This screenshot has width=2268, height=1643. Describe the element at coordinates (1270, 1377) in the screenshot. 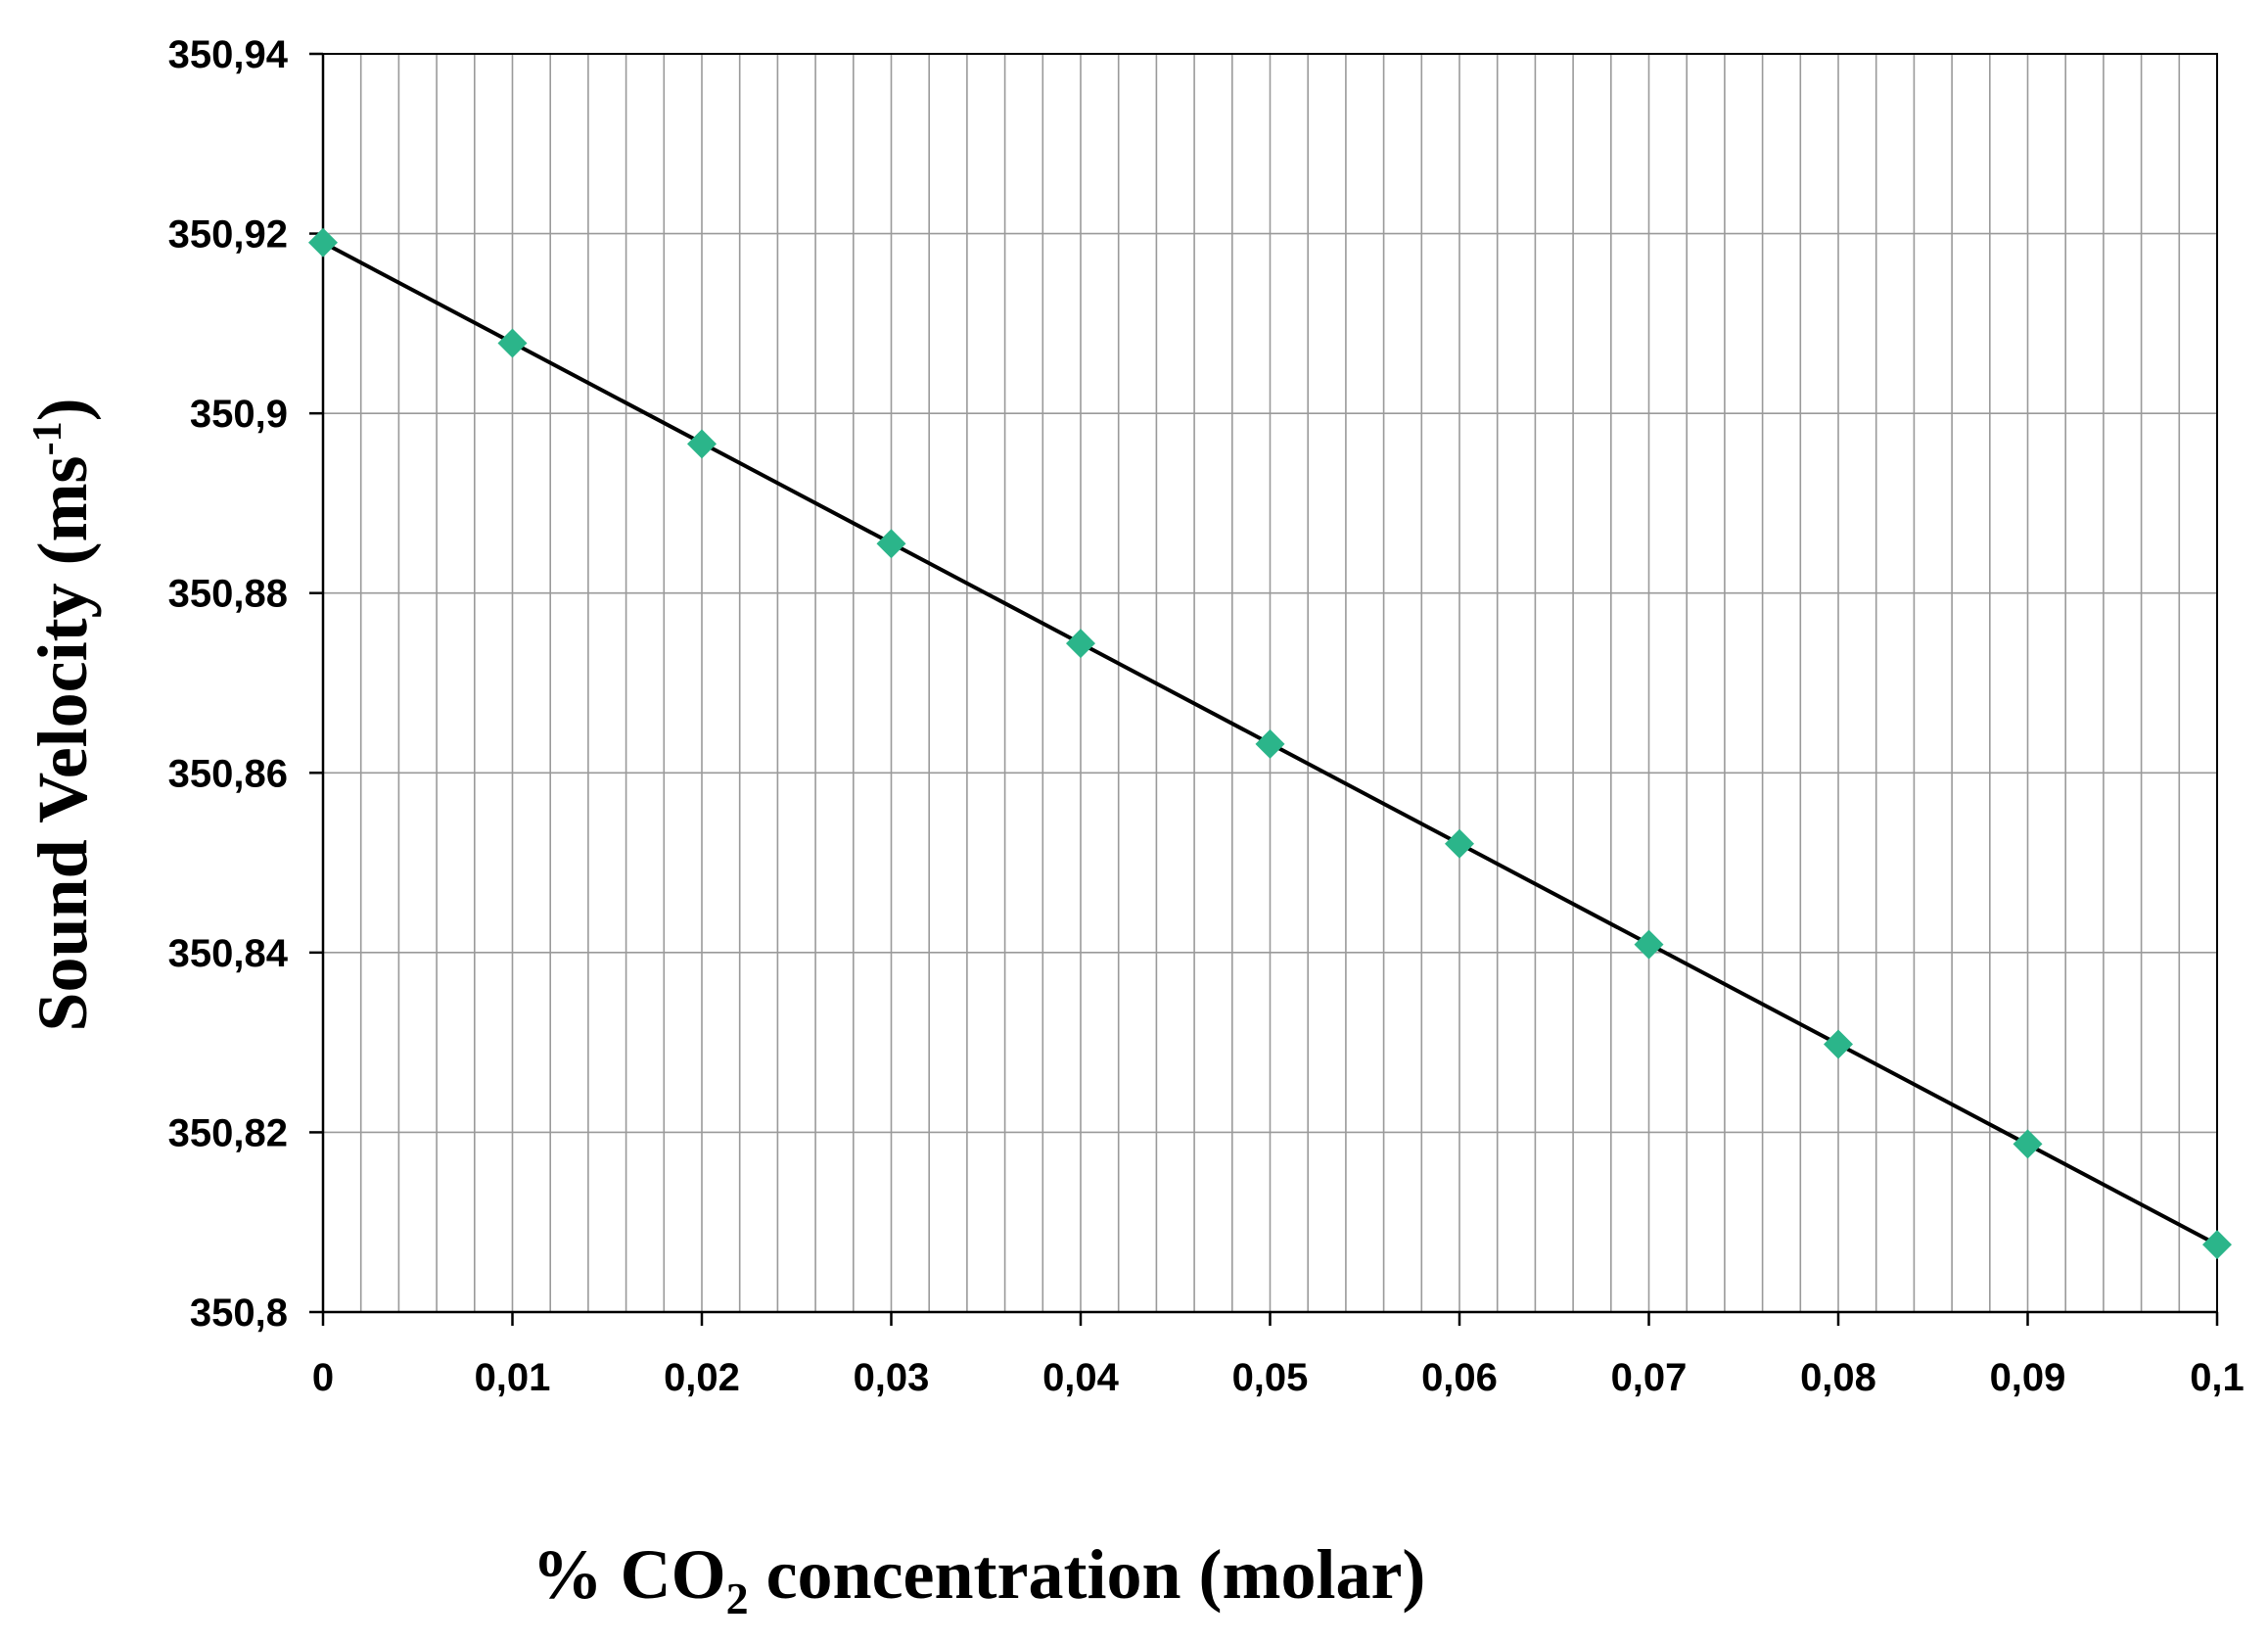

I see `x-tick-label: 0,05` at that location.